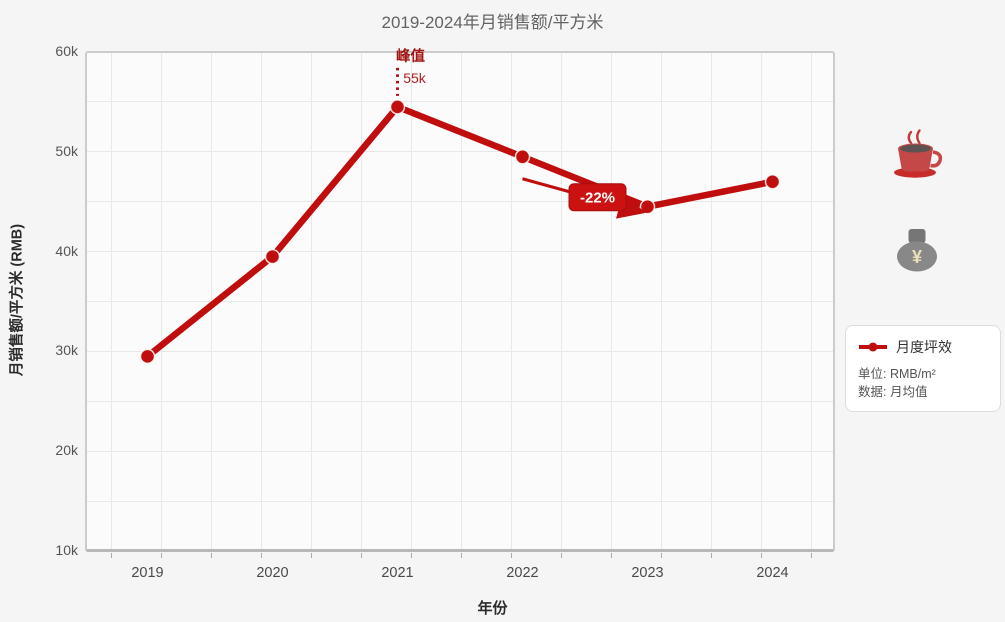 This screenshot has height=622, width=1005. What do you see at coordinates (522, 157) in the screenshot?
I see `data-point-2022` at bounding box center [522, 157].